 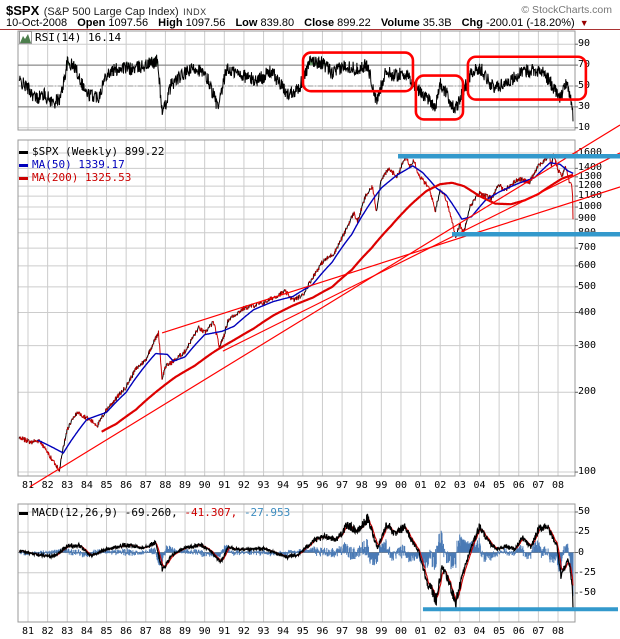 What do you see at coordinates (144, 151) in the screenshot?
I see `spx-value: 899.22` at bounding box center [144, 151].